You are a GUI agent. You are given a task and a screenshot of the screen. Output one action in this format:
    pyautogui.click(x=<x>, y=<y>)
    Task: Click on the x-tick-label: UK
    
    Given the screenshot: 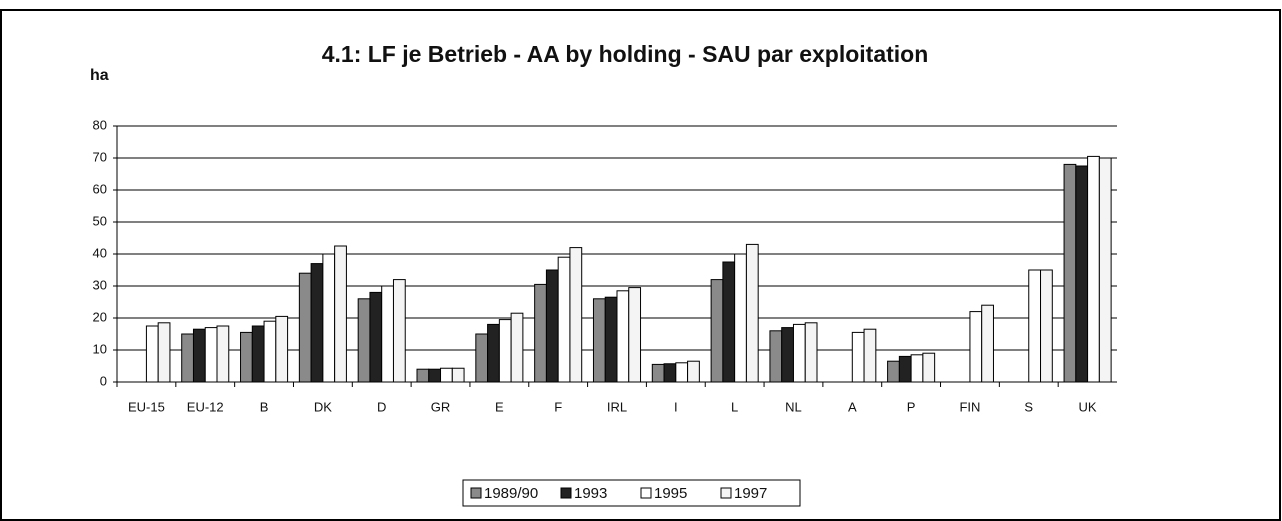 What is the action you would take?
    pyautogui.click(x=1088, y=406)
    